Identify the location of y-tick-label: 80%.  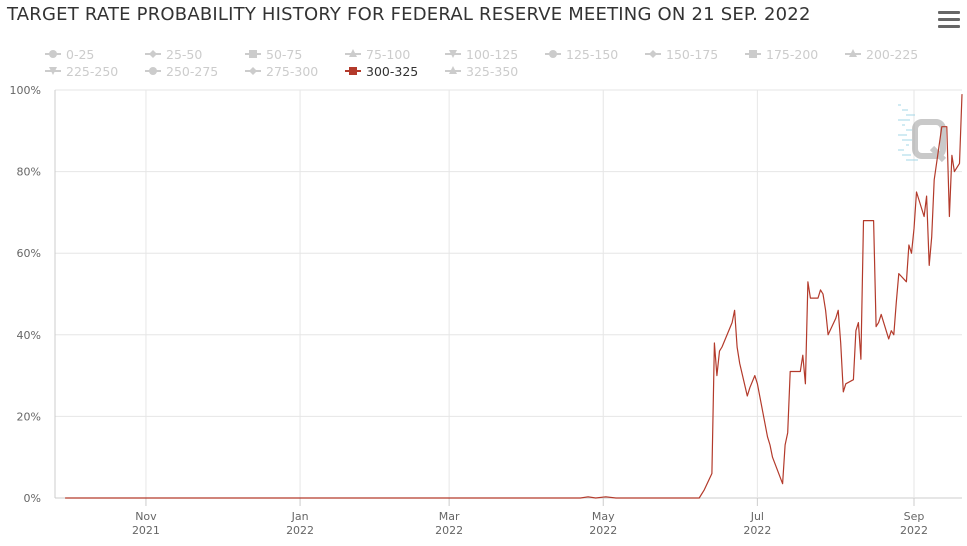
(29, 172).